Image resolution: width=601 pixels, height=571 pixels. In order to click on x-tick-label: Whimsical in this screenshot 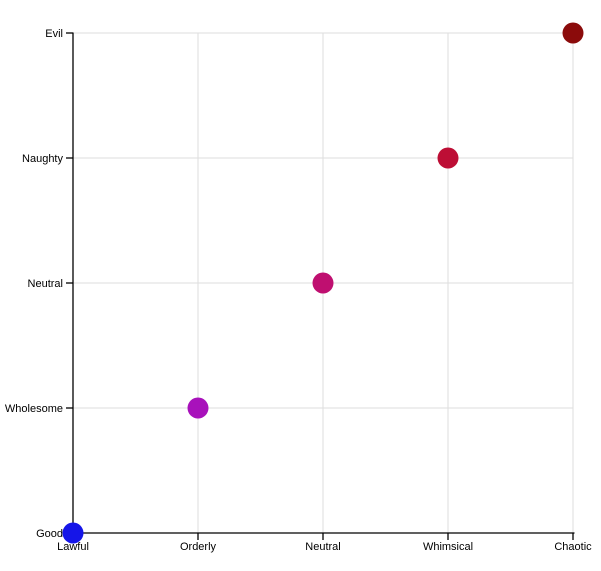, I will do `click(448, 547)`.